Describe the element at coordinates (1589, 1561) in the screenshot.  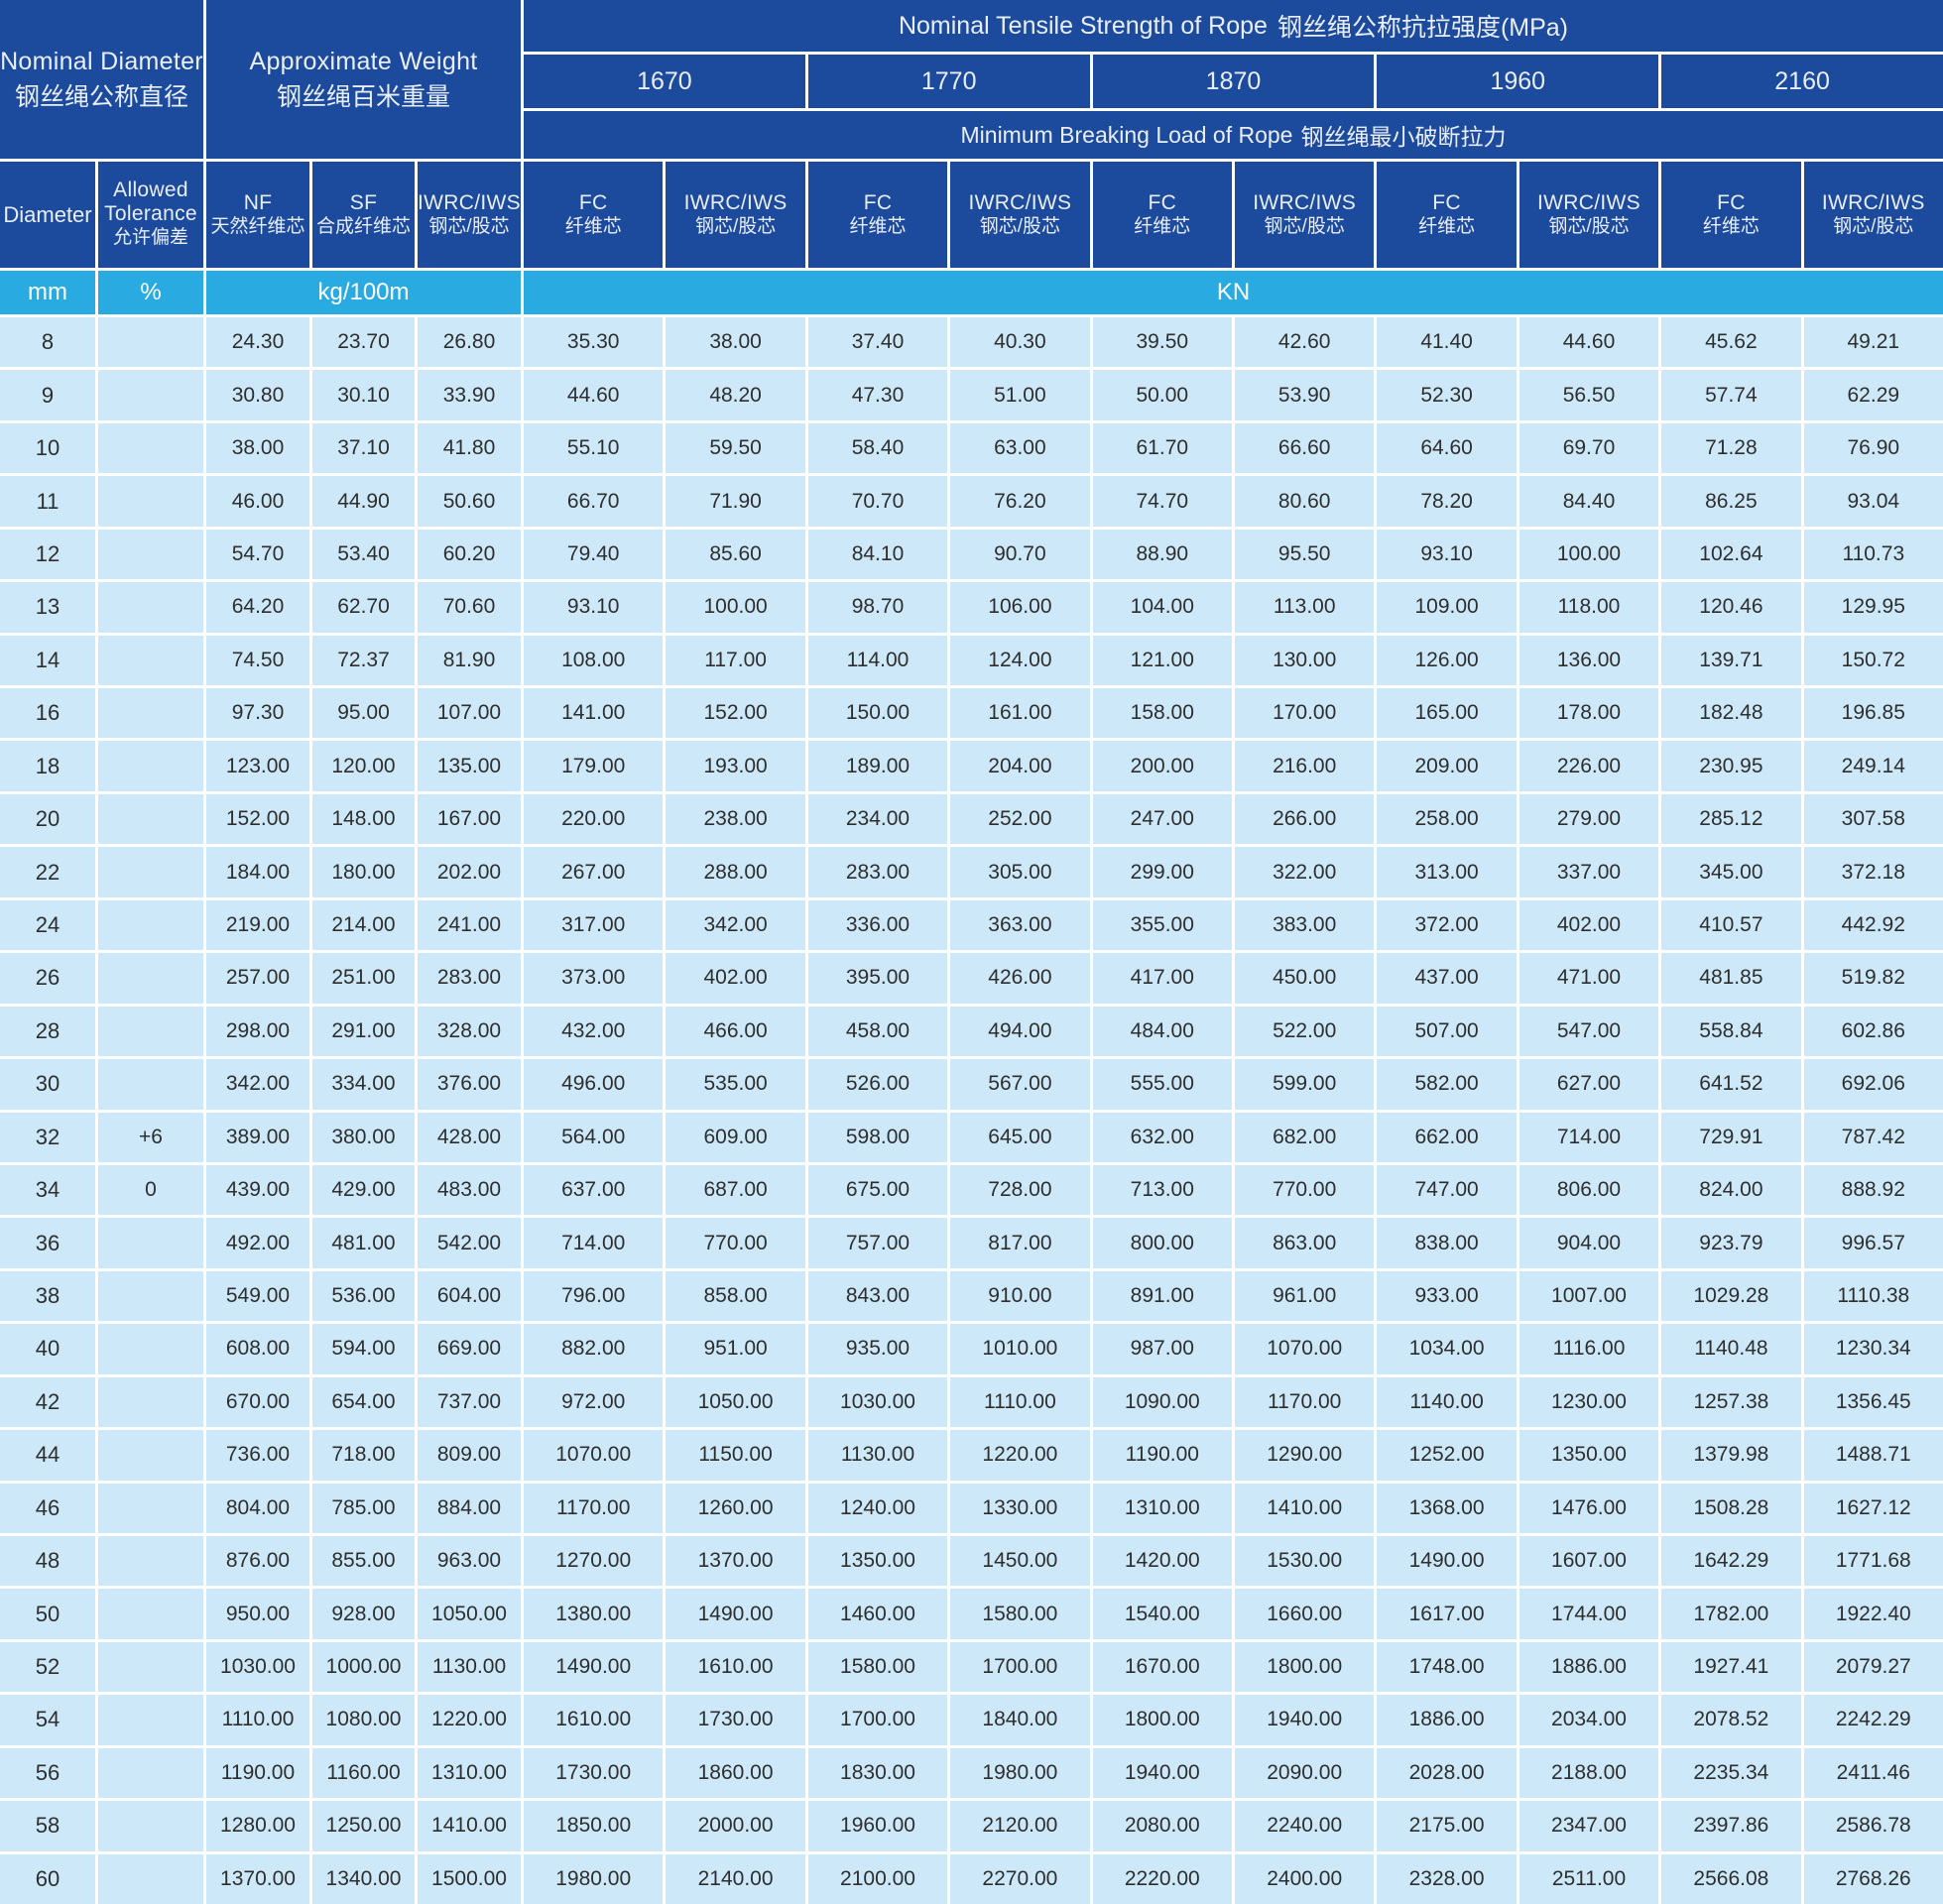
I see `value-cell: 1607.00` at that location.